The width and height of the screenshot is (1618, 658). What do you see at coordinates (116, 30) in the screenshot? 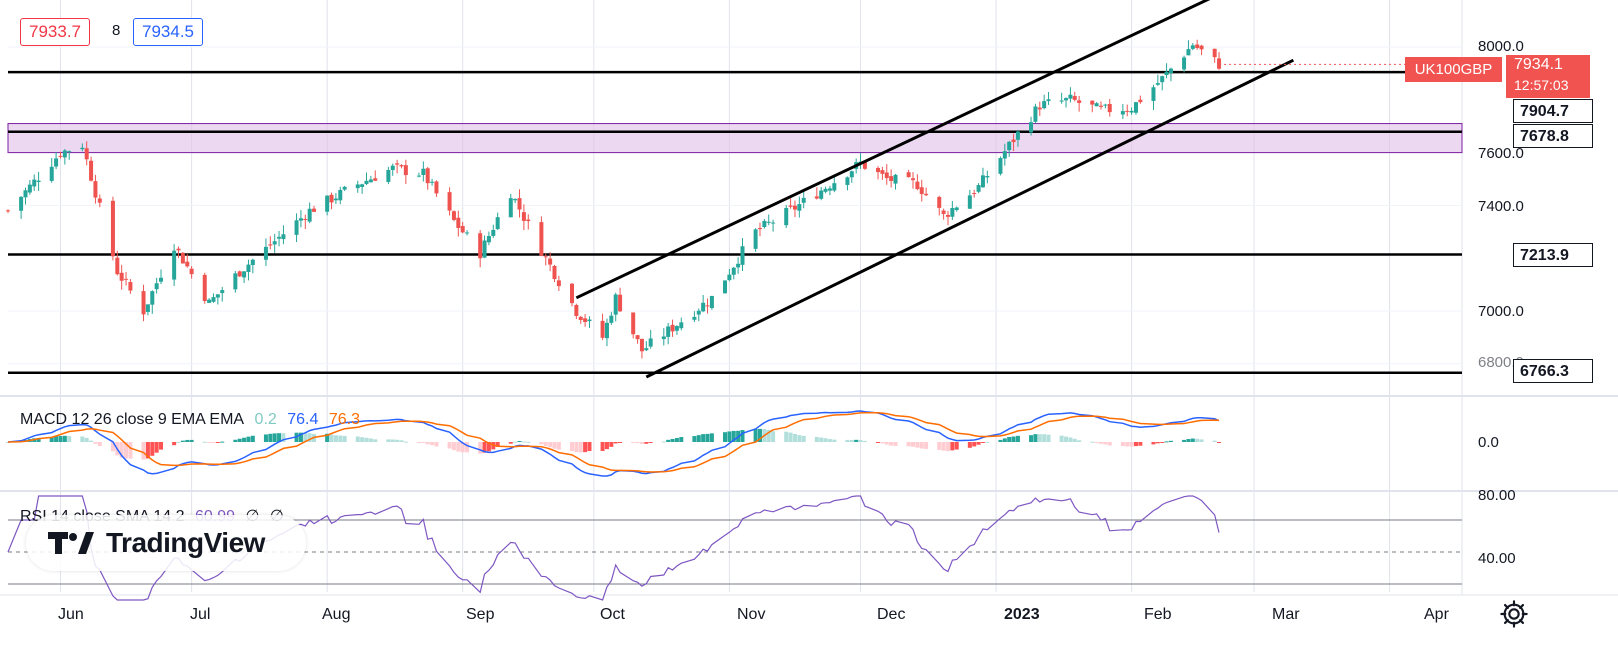
I see `spread-value: 8` at bounding box center [116, 30].